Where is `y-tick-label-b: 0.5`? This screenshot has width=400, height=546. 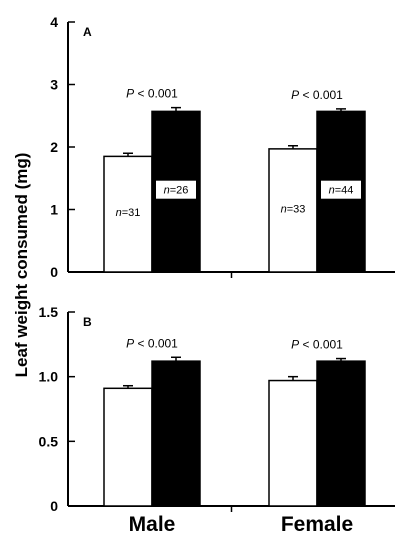
y-tick-label-b: 0.5 is located at coordinates (49, 441).